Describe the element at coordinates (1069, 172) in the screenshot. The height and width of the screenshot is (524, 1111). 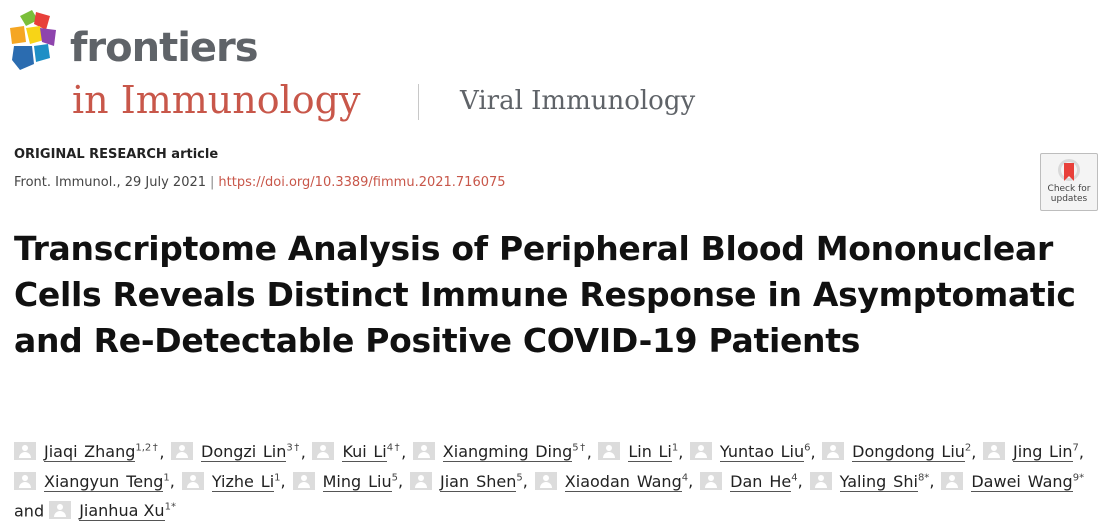
I see `bookmark-icon` at that location.